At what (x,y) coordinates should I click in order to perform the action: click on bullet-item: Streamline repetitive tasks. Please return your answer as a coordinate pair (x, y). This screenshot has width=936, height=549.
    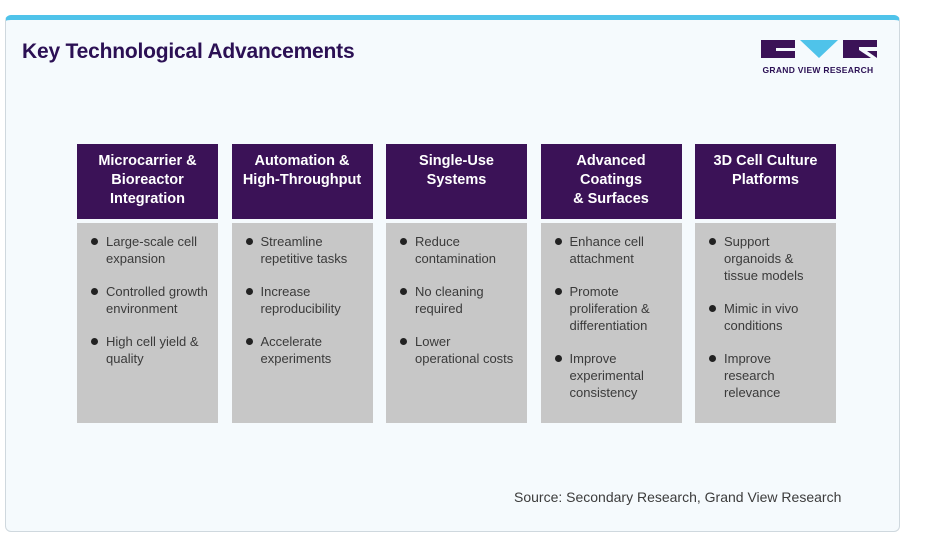
    Looking at the image, I should click on (308, 250).